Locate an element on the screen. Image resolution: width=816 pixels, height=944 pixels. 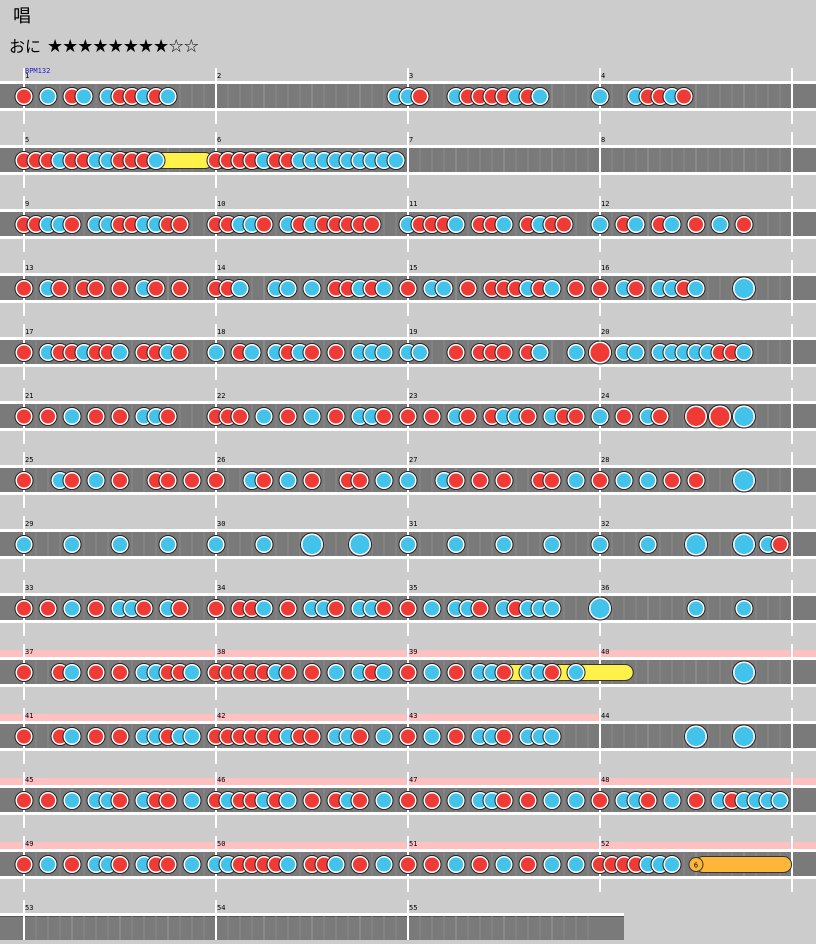
measure-number: 28 is located at coordinates (605, 460).